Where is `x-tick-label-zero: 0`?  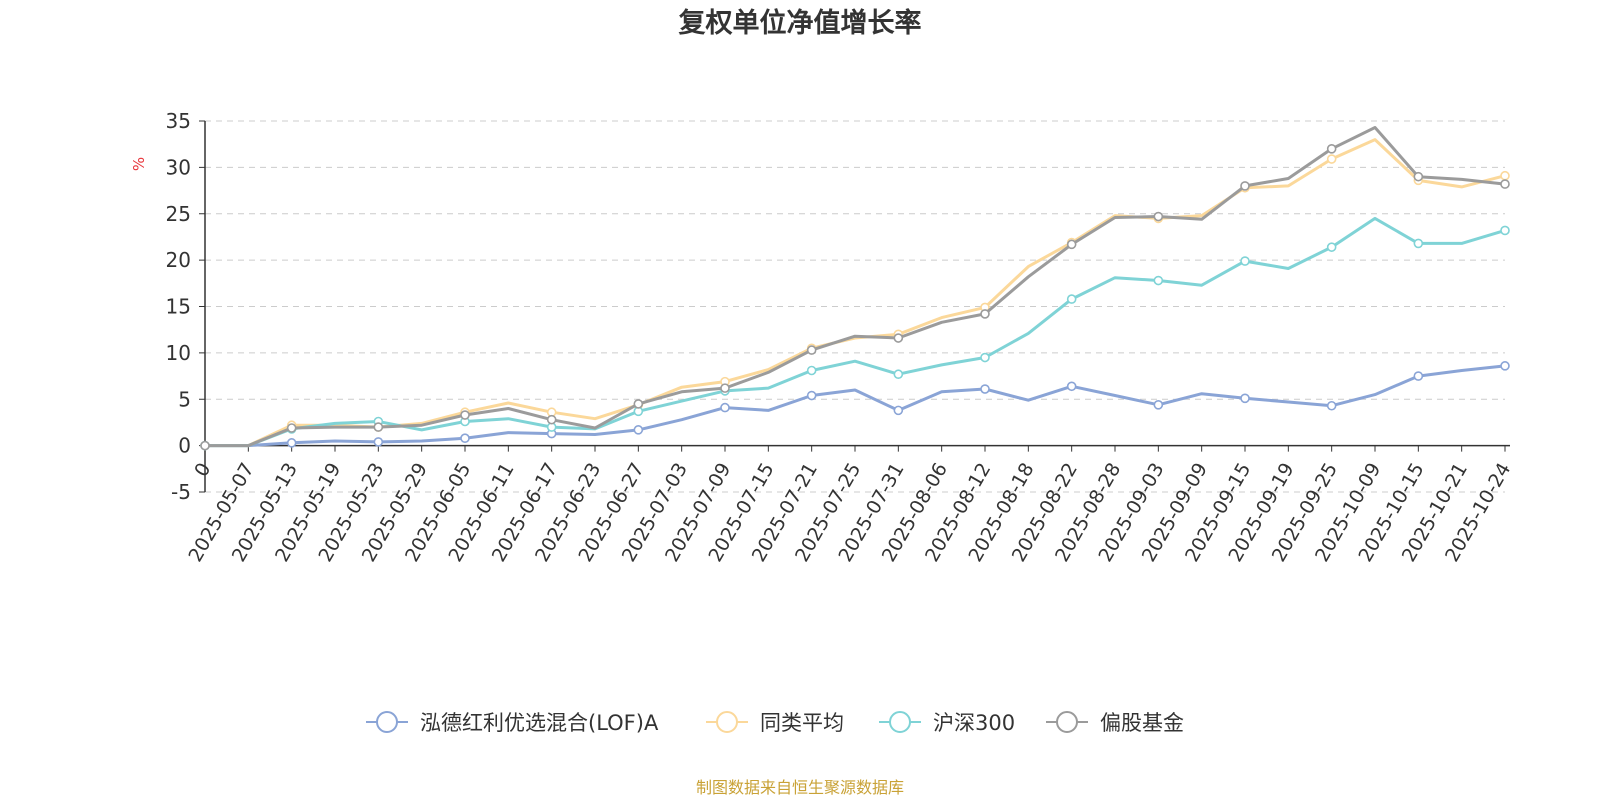
x-tick-label-zero: 0 is located at coordinates (202, 469).